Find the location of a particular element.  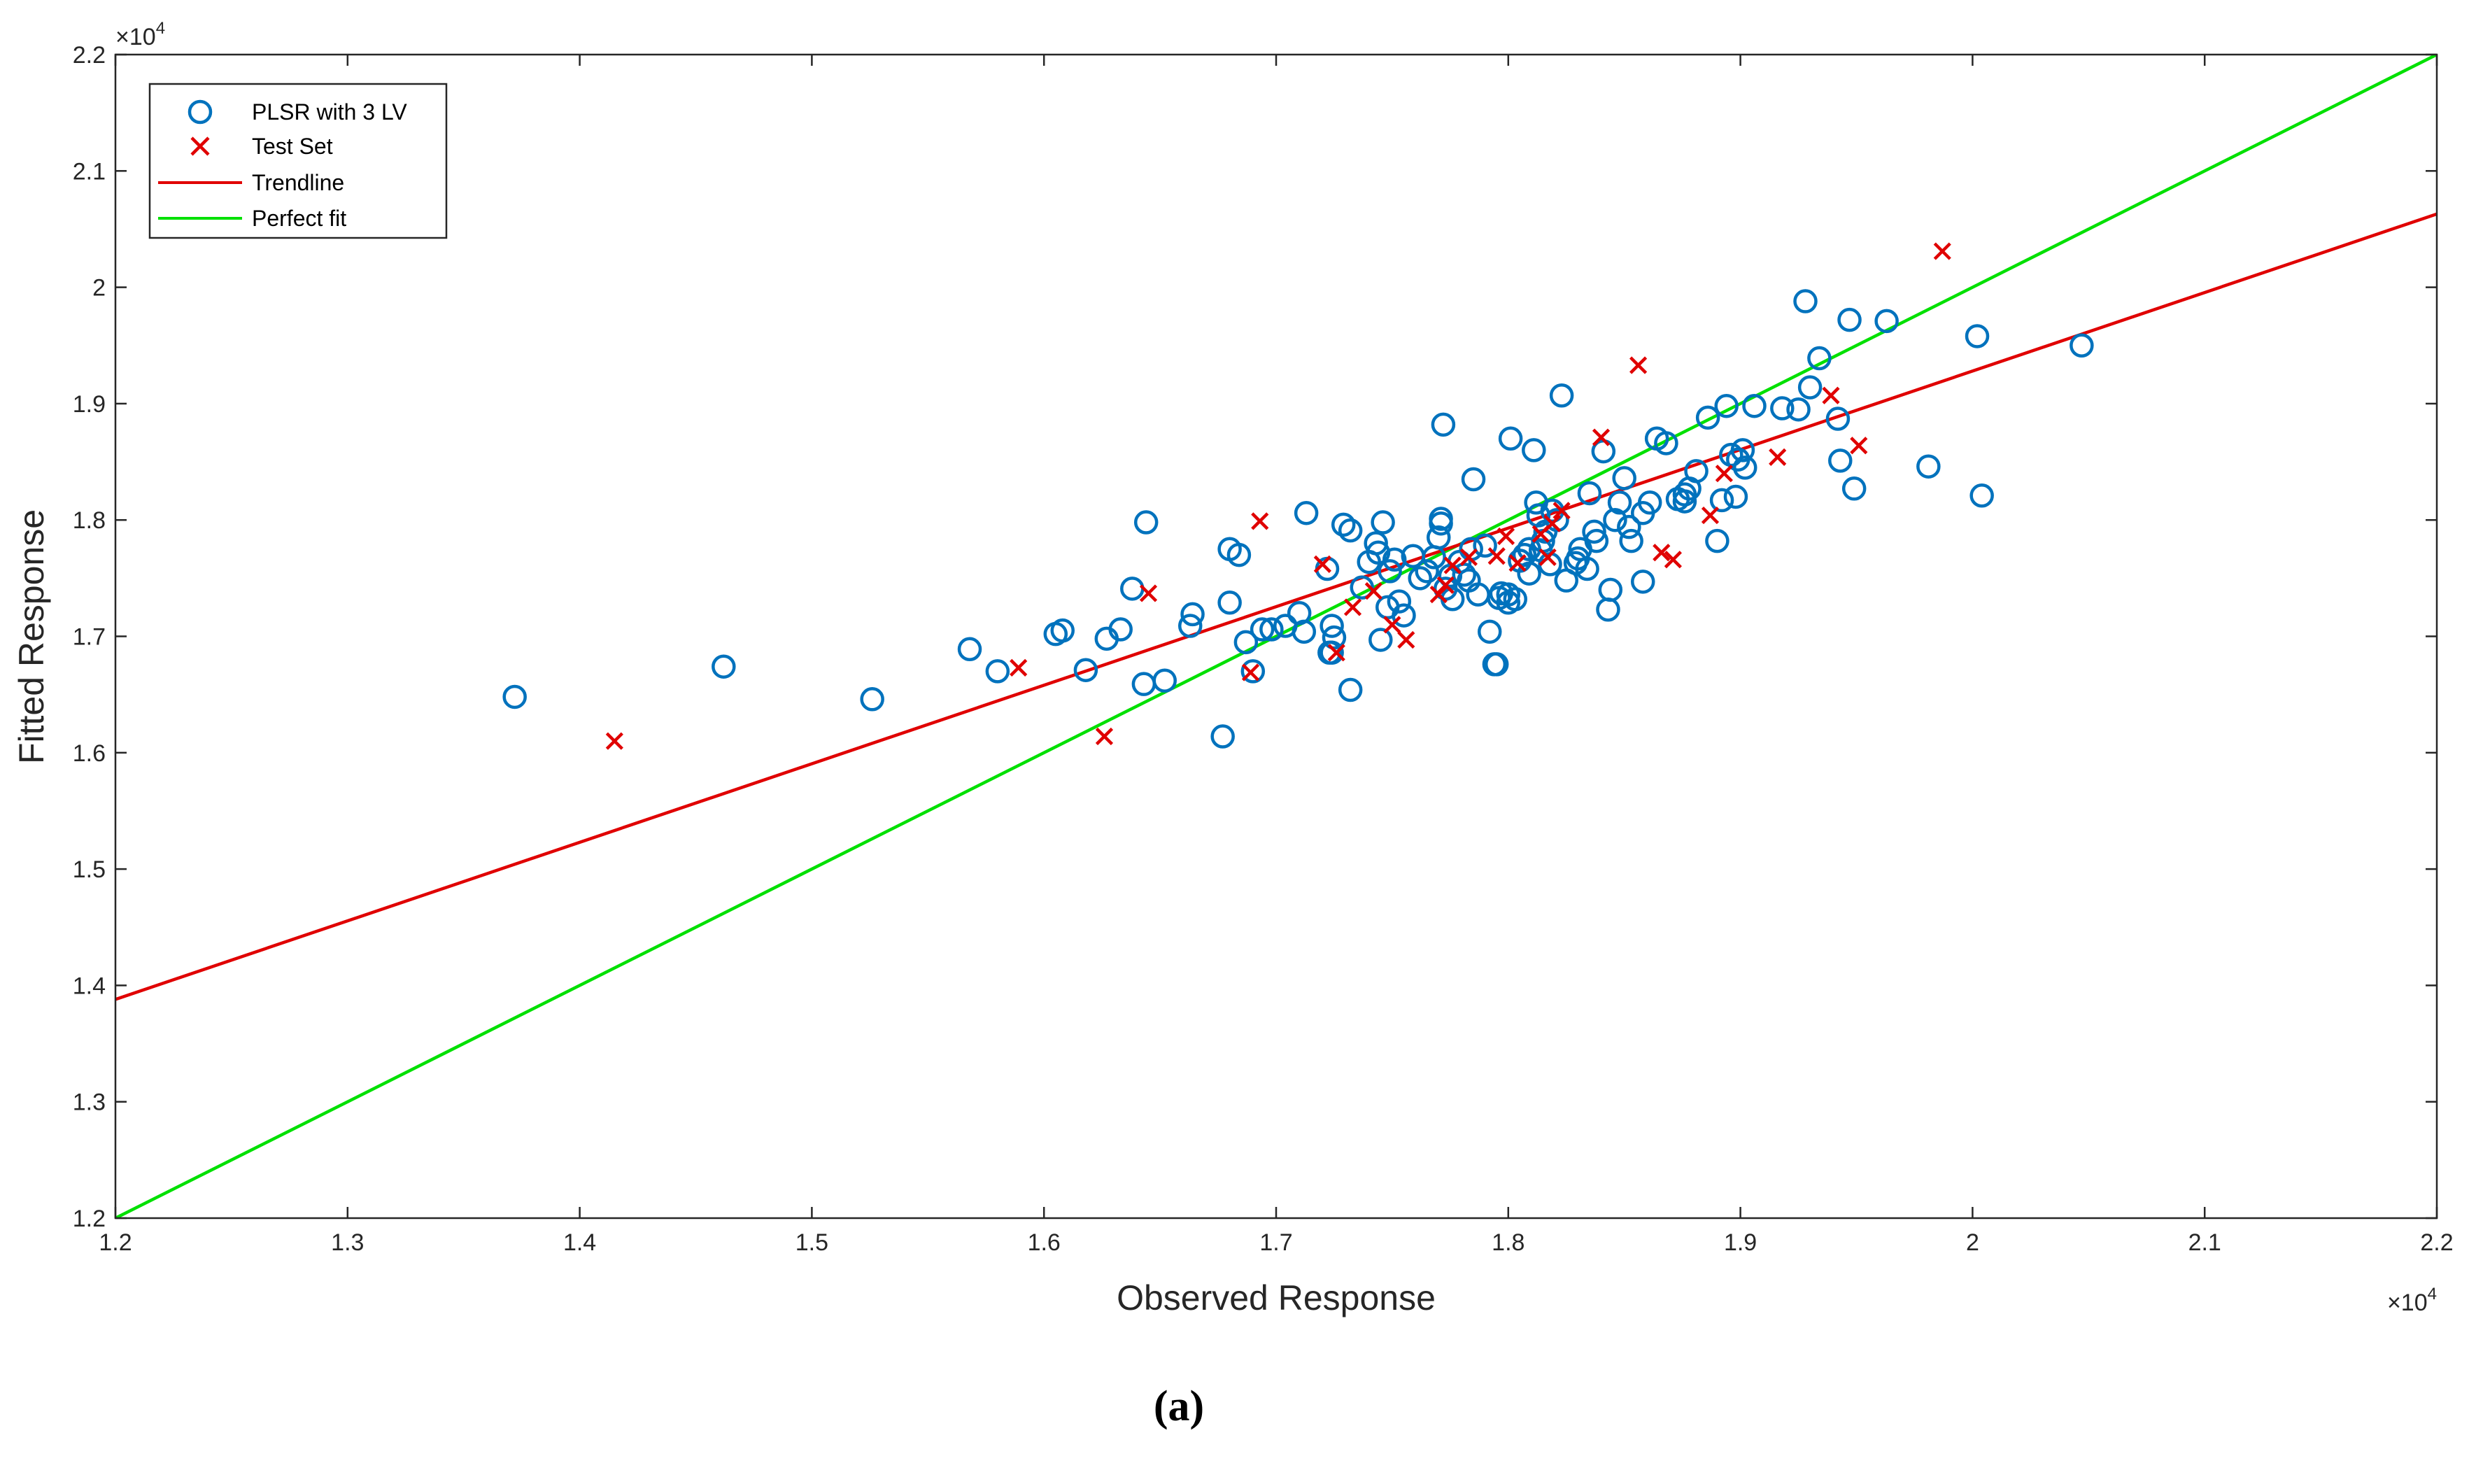

y-tick-label: 2 is located at coordinates (99, 289).